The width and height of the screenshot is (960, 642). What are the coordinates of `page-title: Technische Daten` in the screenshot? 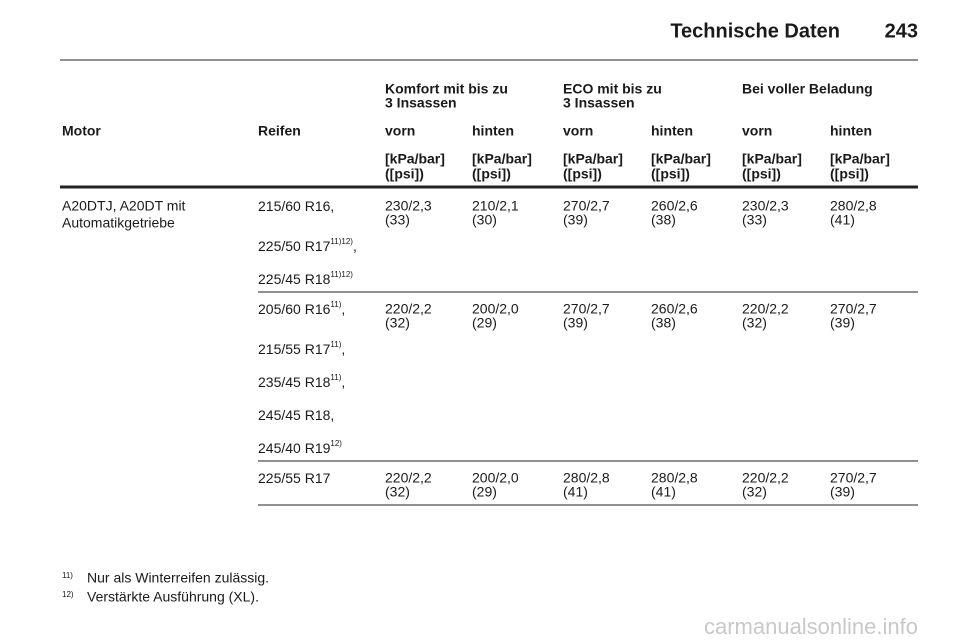 It's located at (755, 31).